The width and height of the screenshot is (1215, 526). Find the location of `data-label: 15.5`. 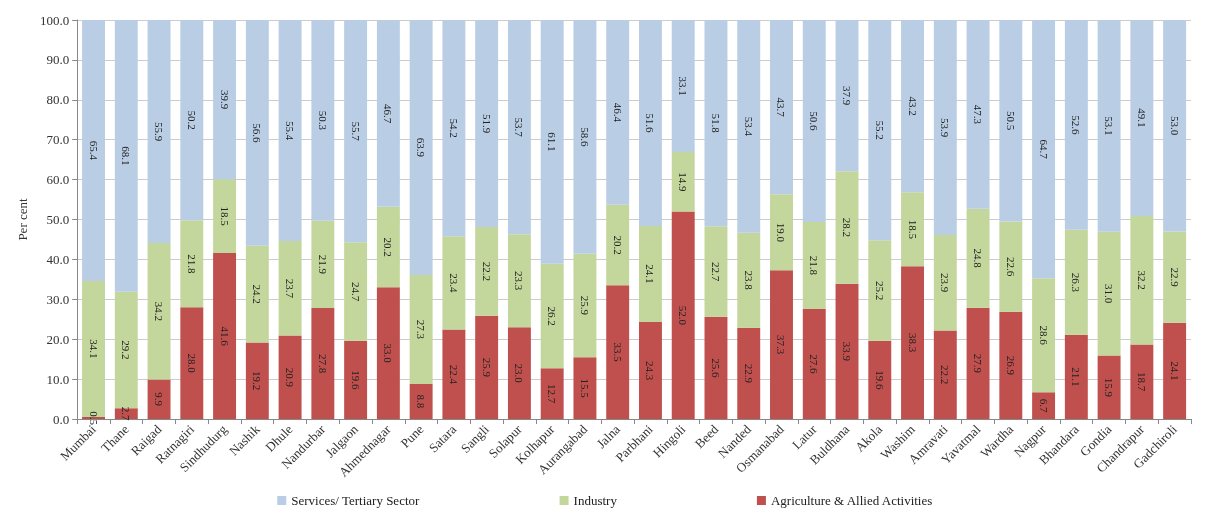

data-label: 15.5 is located at coordinates (584, 388).